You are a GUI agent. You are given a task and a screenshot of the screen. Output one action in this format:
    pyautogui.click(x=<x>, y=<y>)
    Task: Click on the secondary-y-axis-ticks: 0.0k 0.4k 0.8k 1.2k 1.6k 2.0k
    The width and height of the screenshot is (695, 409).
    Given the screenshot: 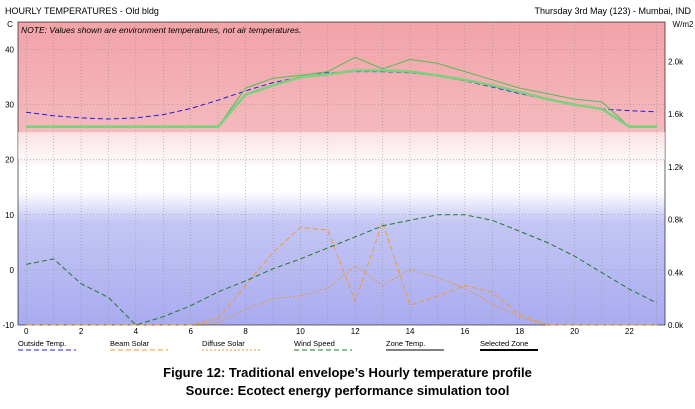 What is the action you would take?
    pyautogui.click(x=676, y=194)
    